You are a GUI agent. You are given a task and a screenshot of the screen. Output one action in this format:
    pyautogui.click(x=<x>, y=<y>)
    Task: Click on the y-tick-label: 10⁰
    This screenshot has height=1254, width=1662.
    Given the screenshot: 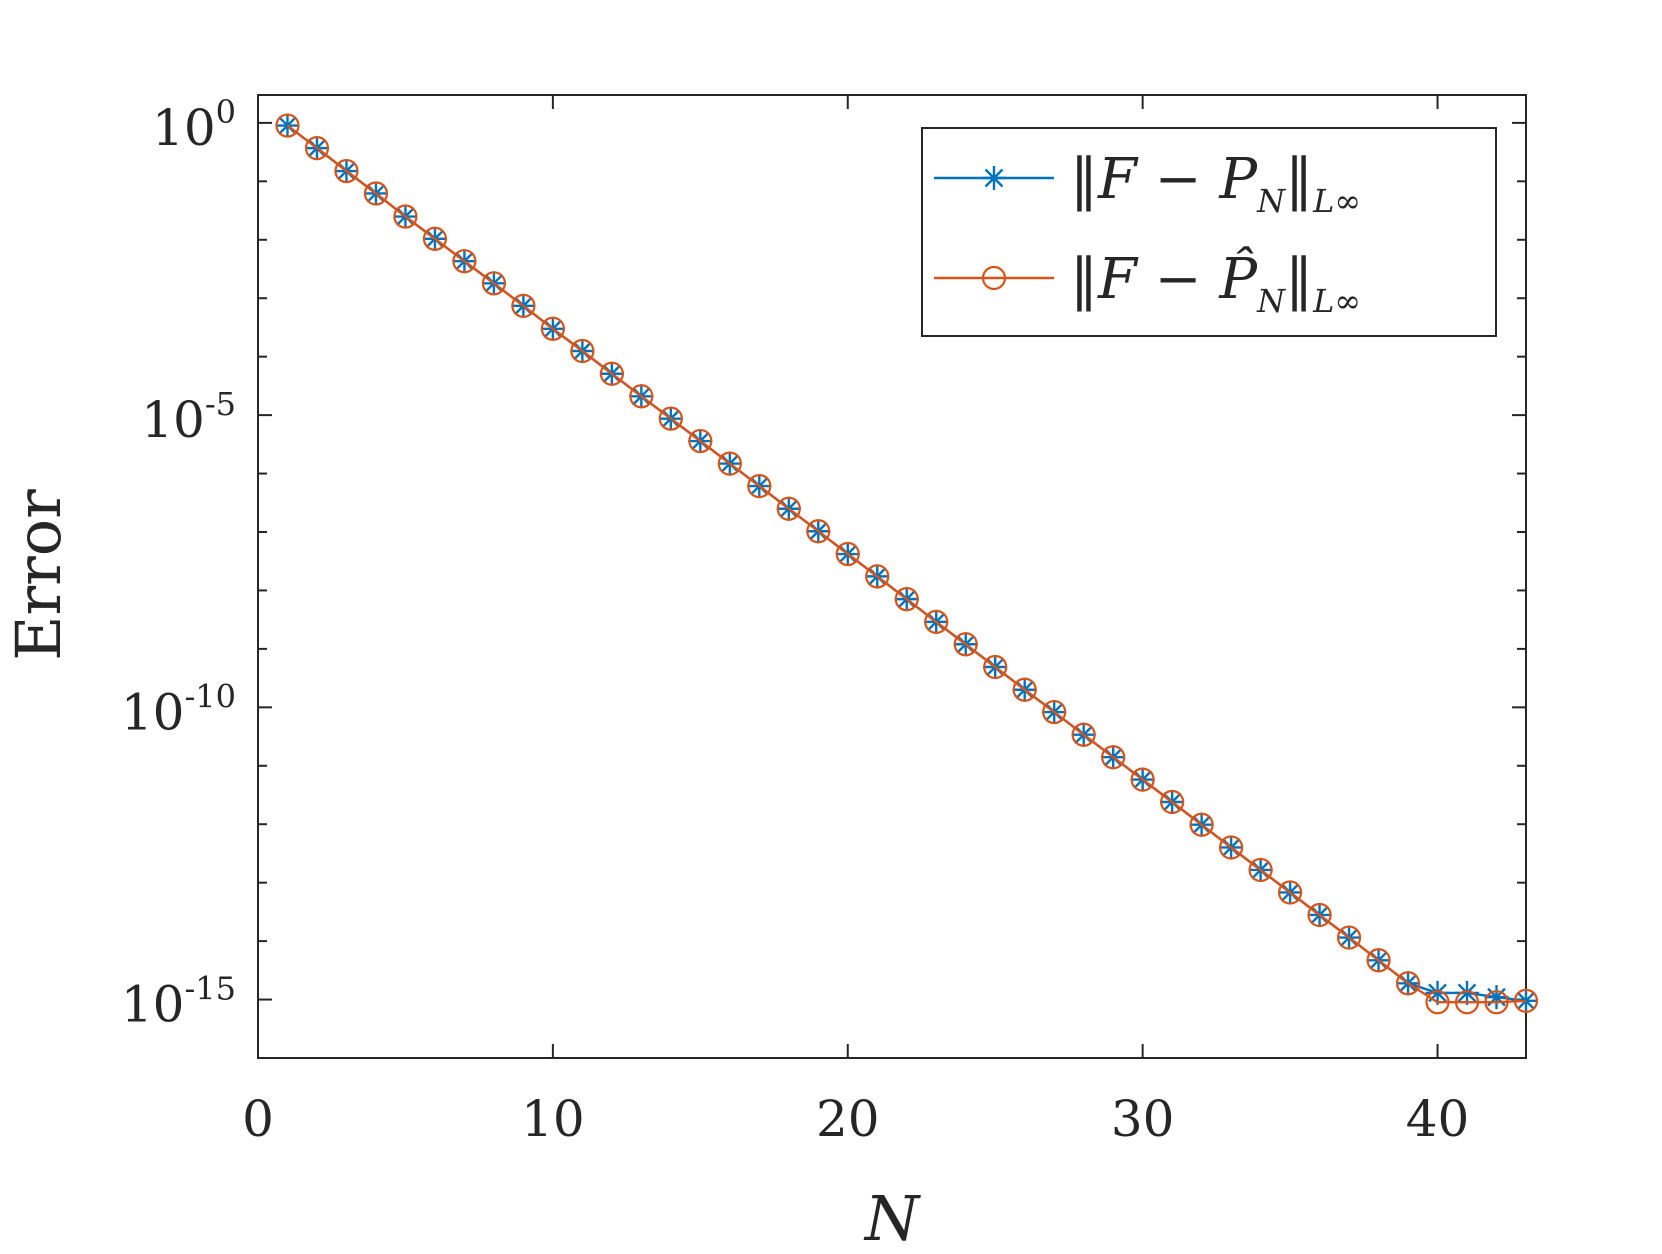 What is the action you would take?
    pyautogui.click(x=194, y=125)
    